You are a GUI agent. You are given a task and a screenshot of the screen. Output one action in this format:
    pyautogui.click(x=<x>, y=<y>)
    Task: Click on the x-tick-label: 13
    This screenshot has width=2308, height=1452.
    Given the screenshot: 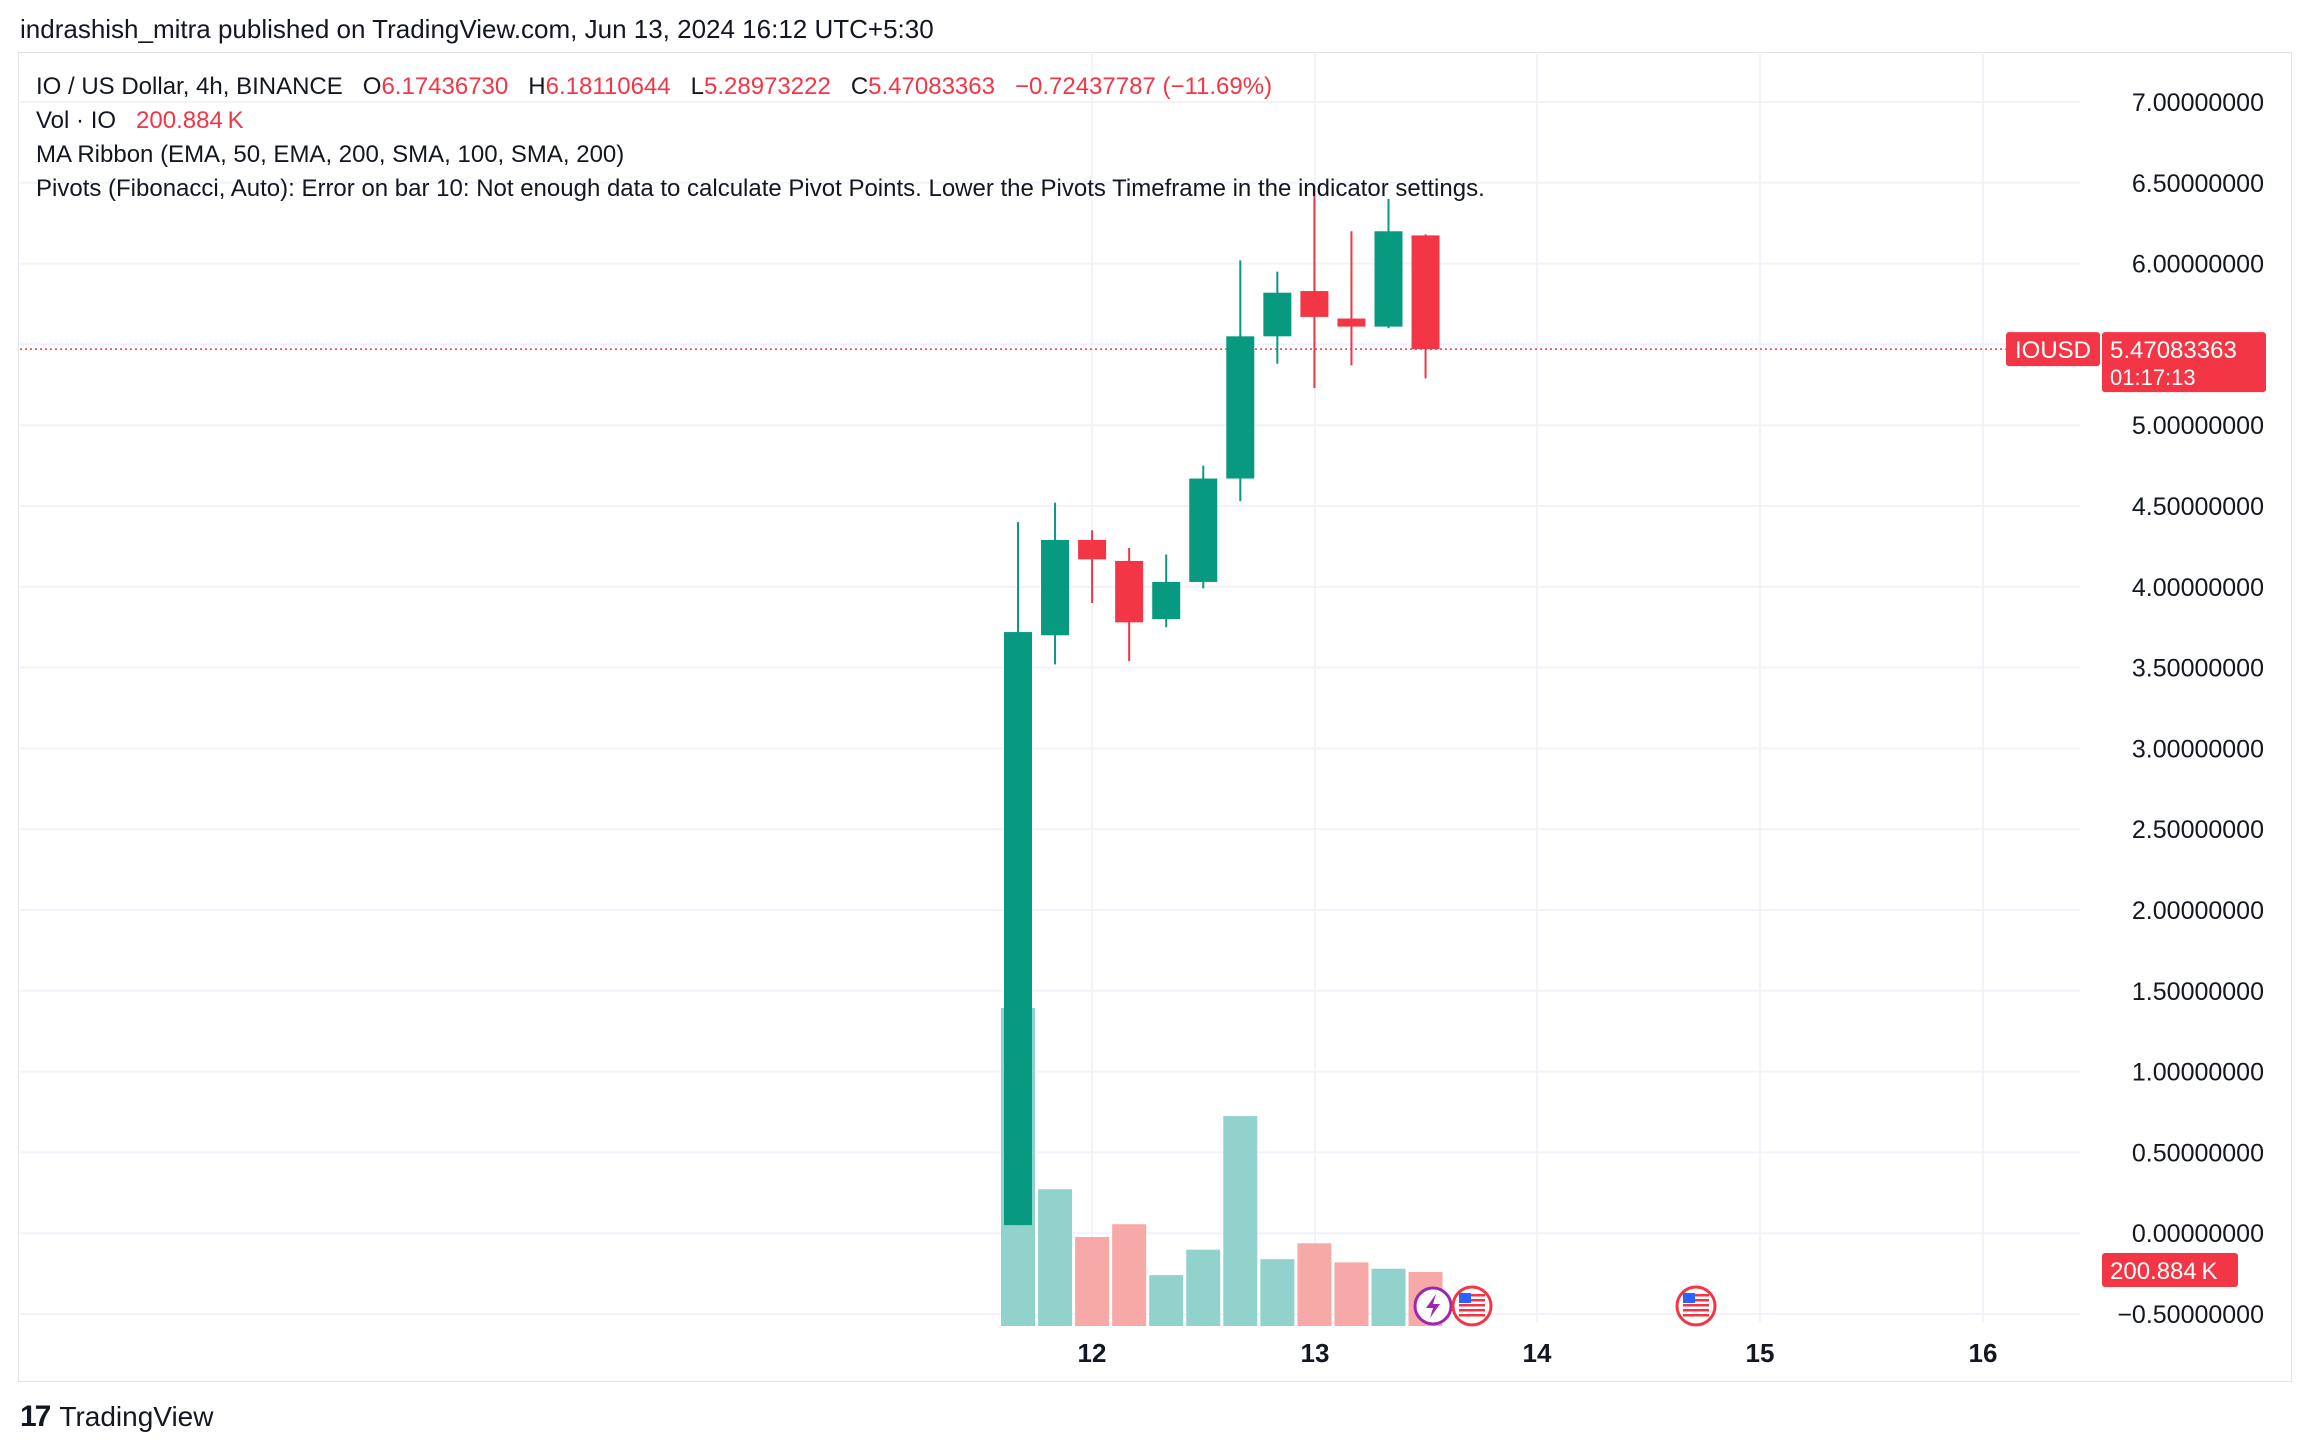 What is the action you would take?
    pyautogui.click(x=1315, y=1353)
    